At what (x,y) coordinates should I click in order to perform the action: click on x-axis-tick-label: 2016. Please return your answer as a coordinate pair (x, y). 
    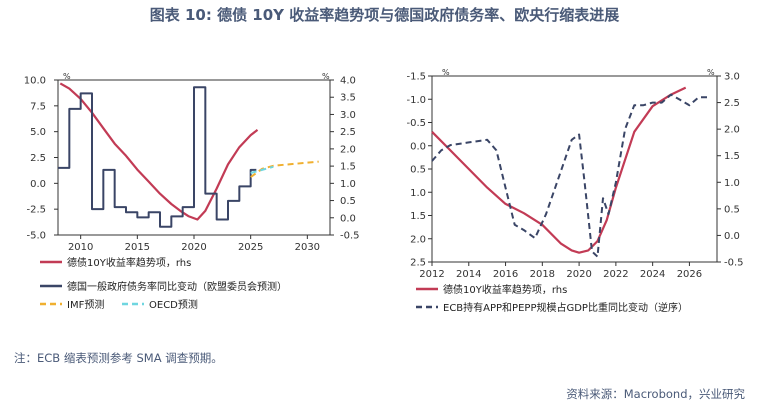
    Looking at the image, I should click on (505, 274).